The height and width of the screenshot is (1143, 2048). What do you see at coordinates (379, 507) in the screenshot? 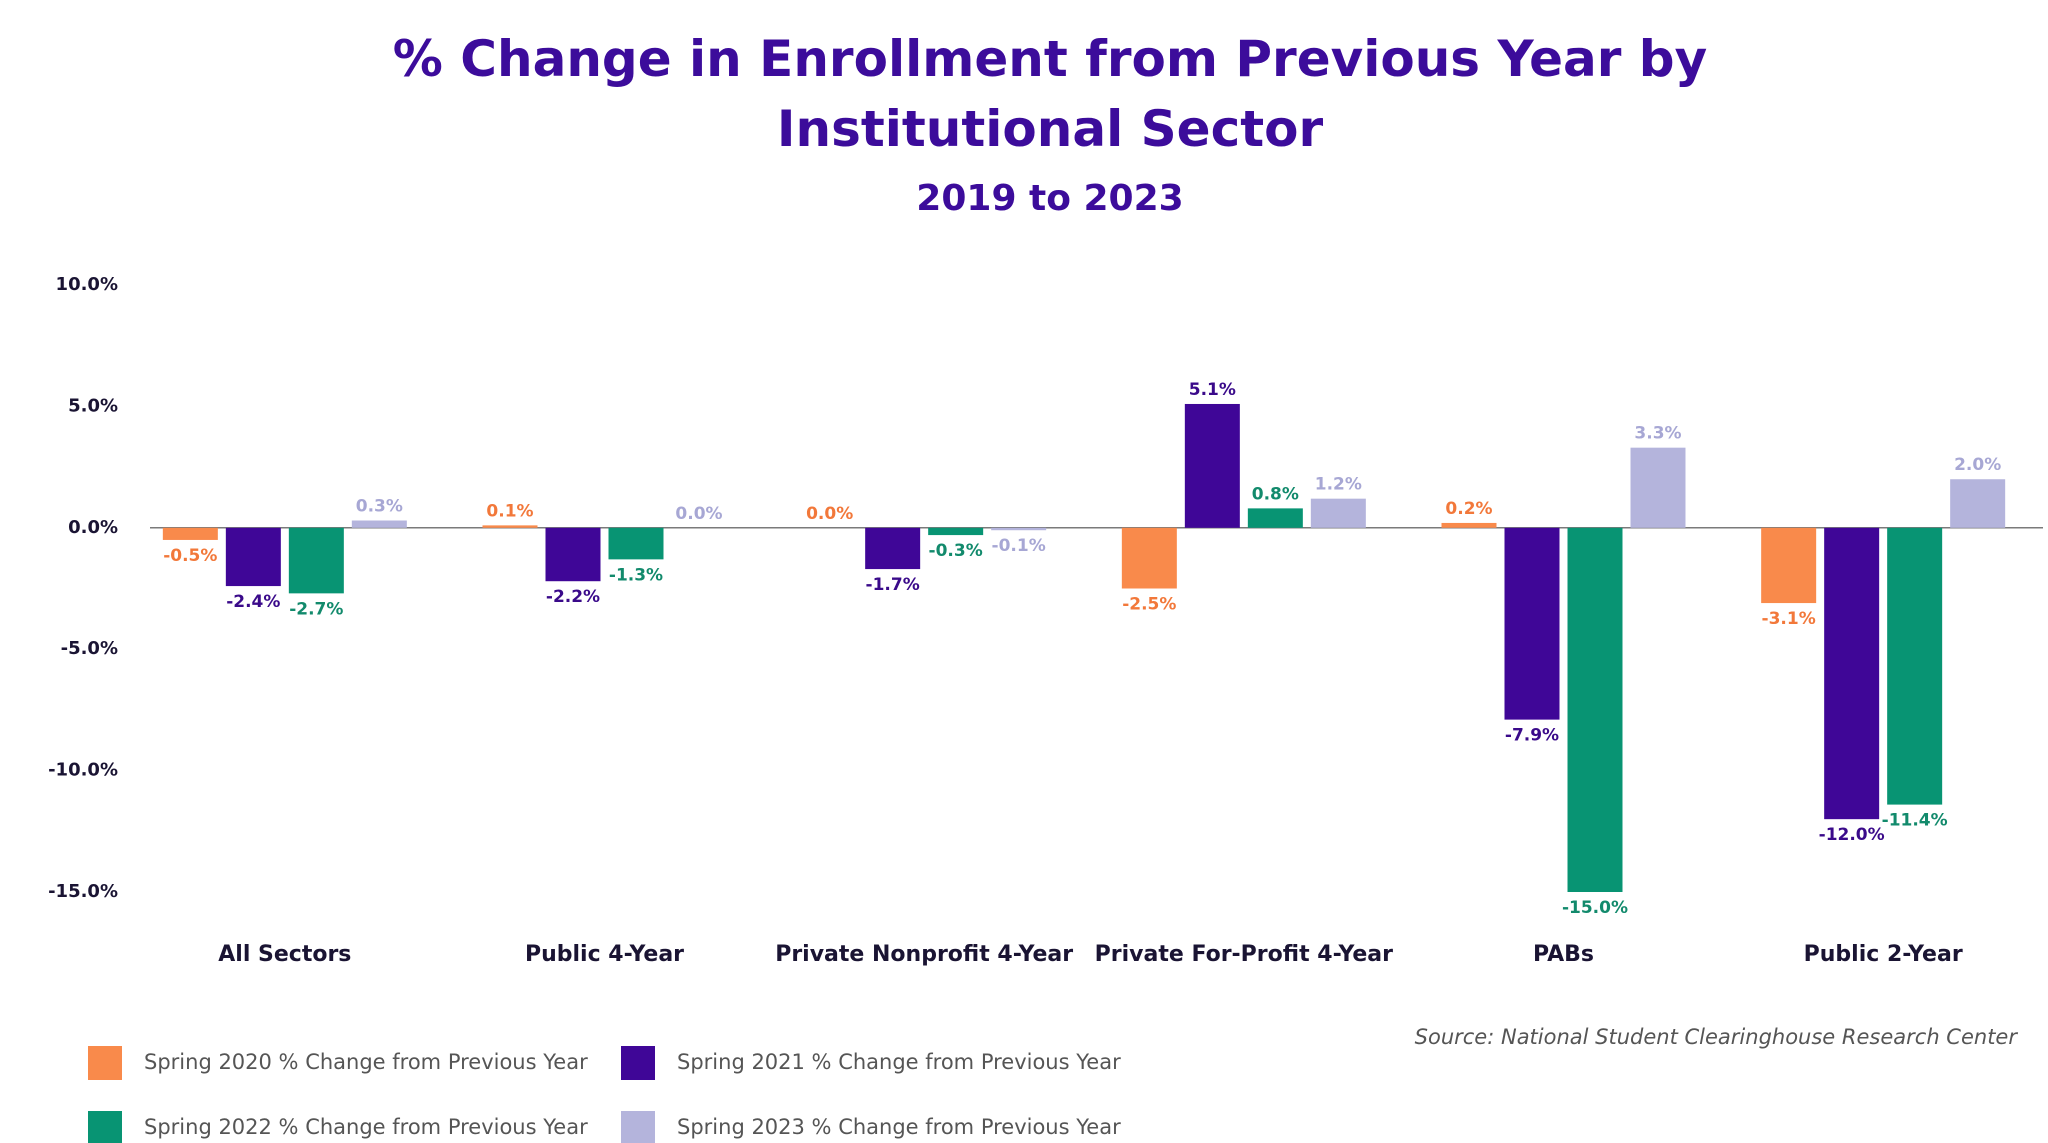
I see `value-label: 0.3%` at bounding box center [379, 507].